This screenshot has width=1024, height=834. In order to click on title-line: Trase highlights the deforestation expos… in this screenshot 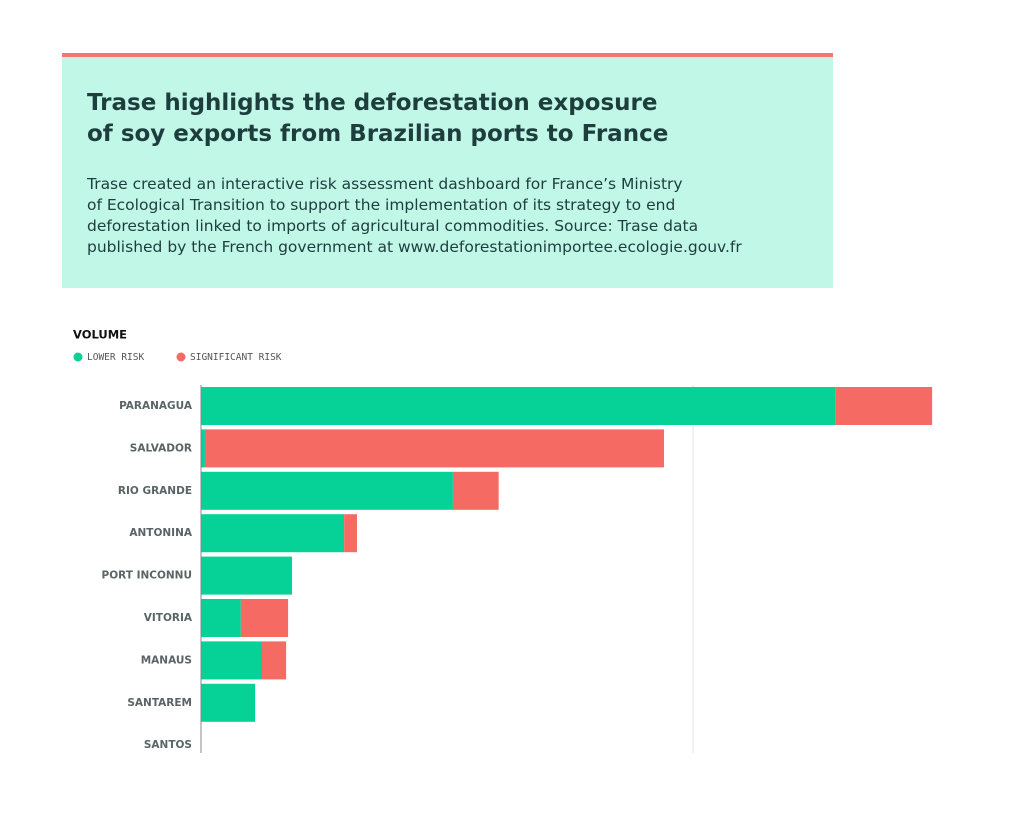, I will do `click(372, 103)`.